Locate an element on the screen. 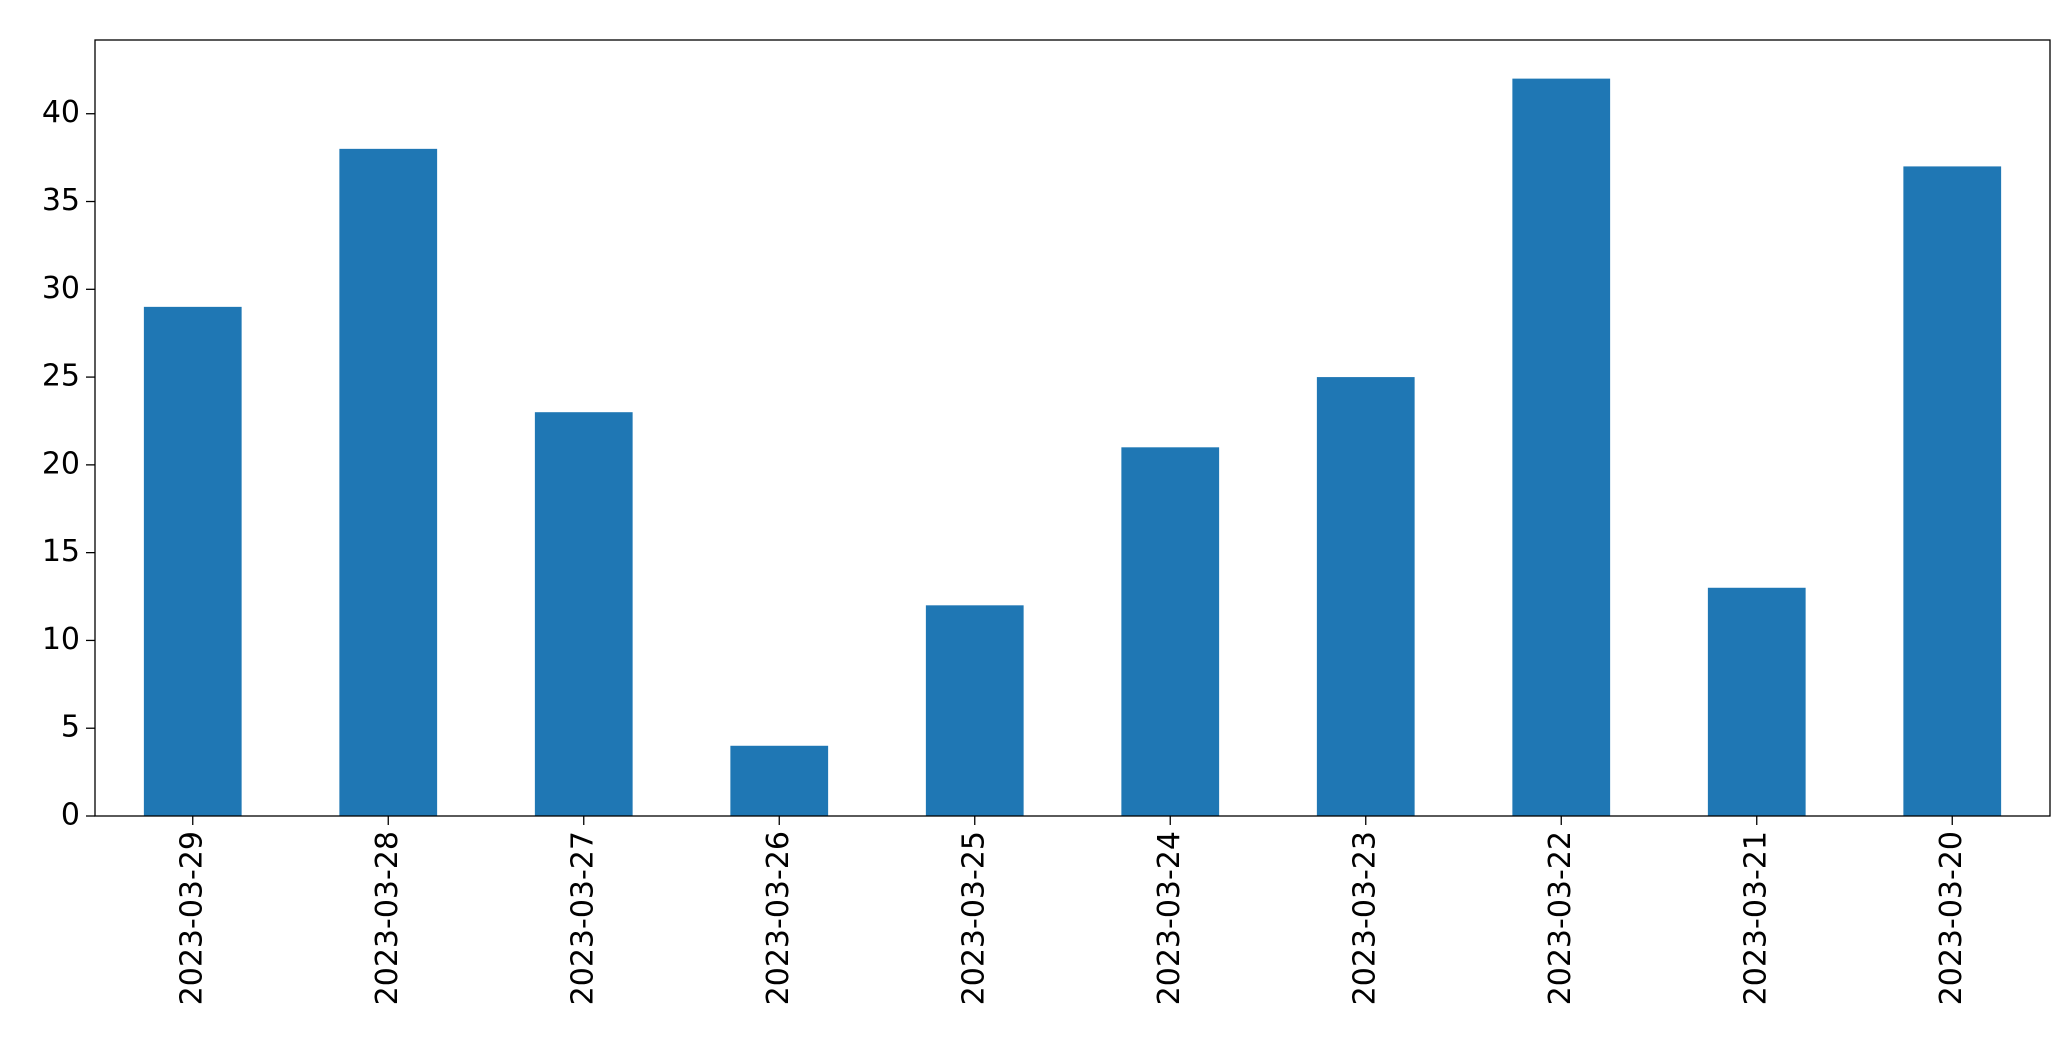  x-tick-label: 2023-03-27 is located at coordinates (582, 918).